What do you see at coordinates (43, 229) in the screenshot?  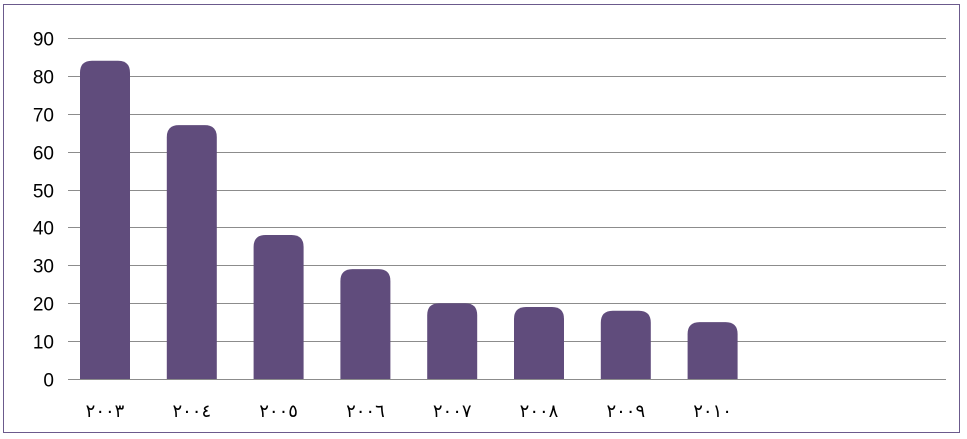 I see `y-tick-label: 40` at bounding box center [43, 229].